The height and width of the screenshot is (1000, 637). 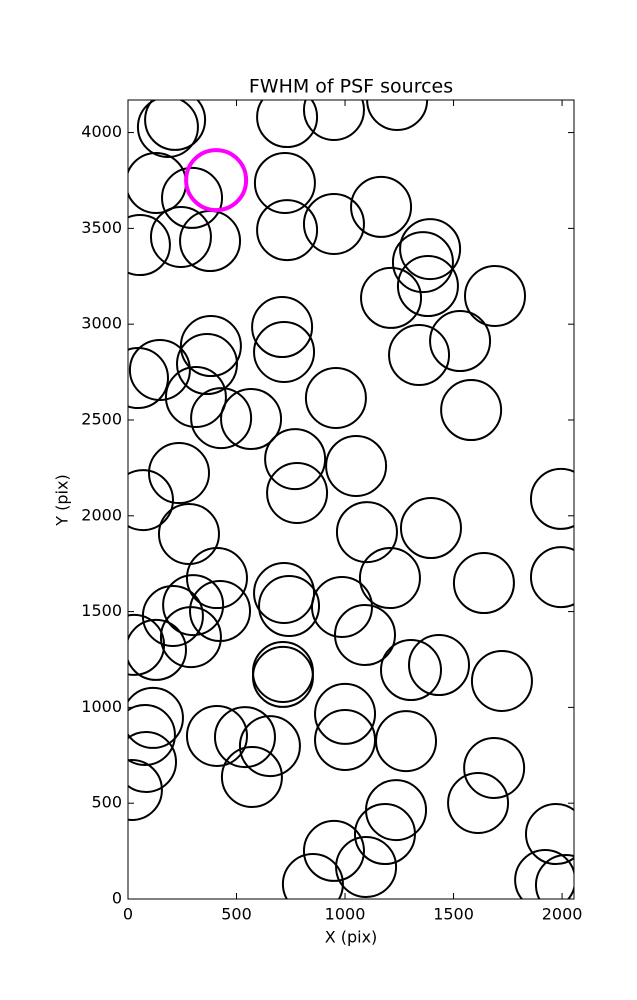 I want to click on y-tick-label: 500, so click(x=106, y=802).